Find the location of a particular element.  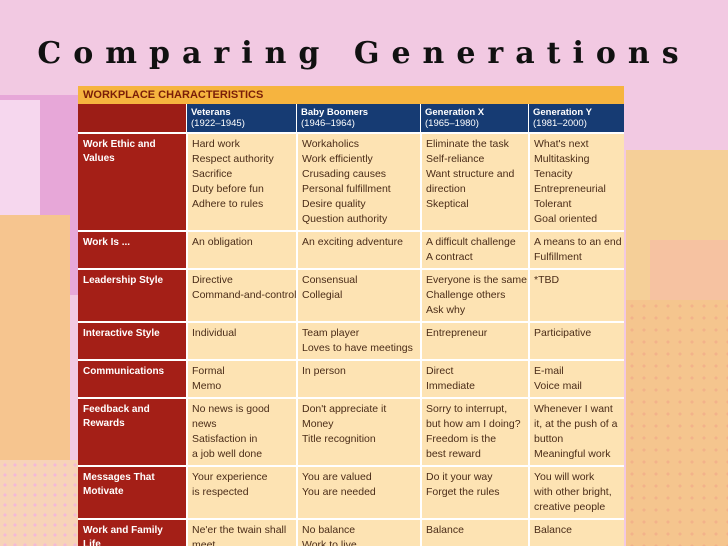

cell-line: Eliminate the task is located at coordinates (467, 144).